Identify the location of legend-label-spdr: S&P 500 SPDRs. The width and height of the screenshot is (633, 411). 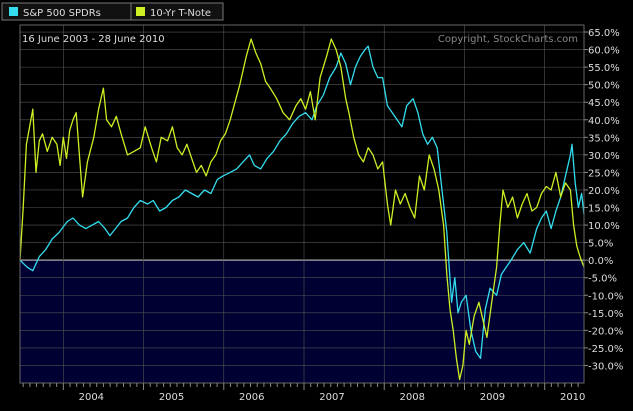
(62, 13).